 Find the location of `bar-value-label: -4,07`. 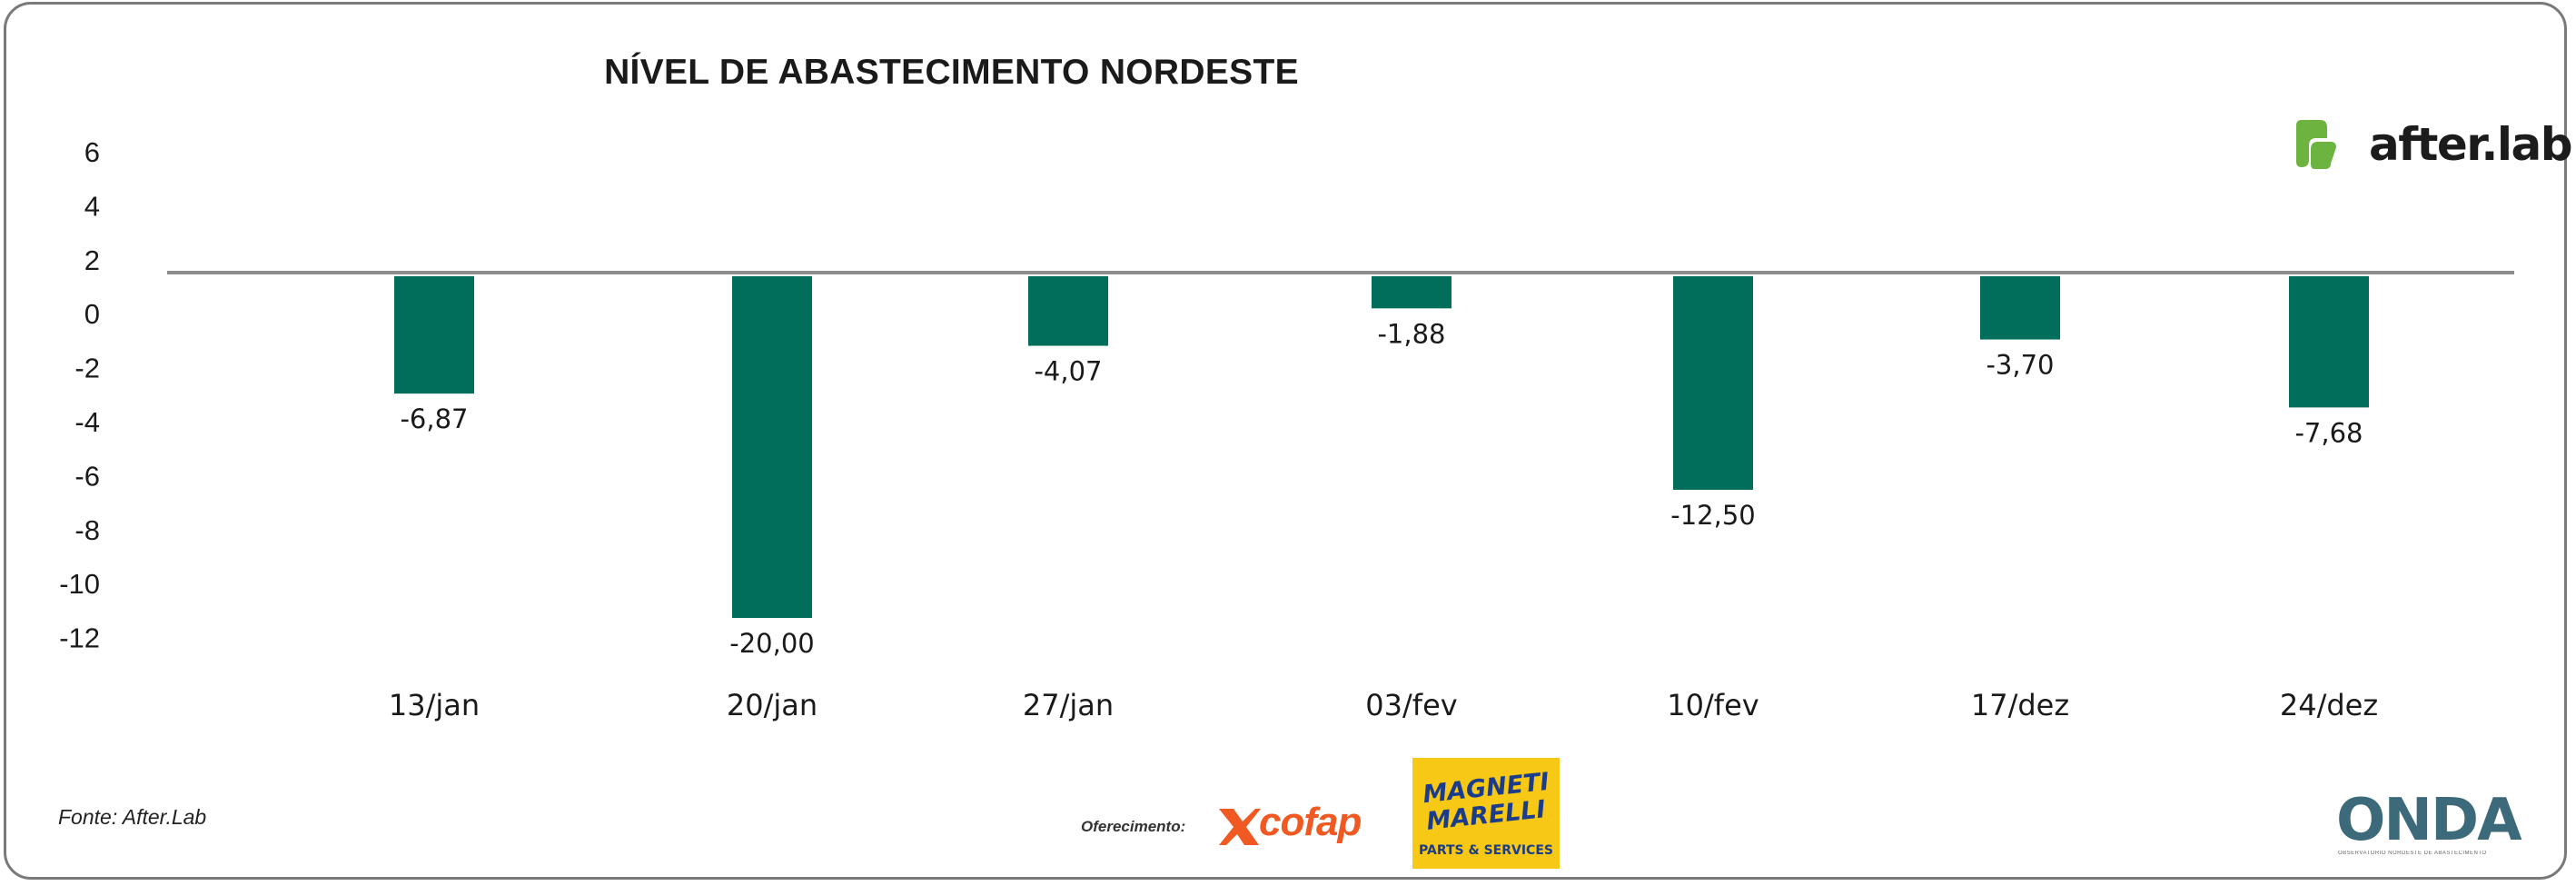

bar-value-label: -4,07 is located at coordinates (1068, 371).